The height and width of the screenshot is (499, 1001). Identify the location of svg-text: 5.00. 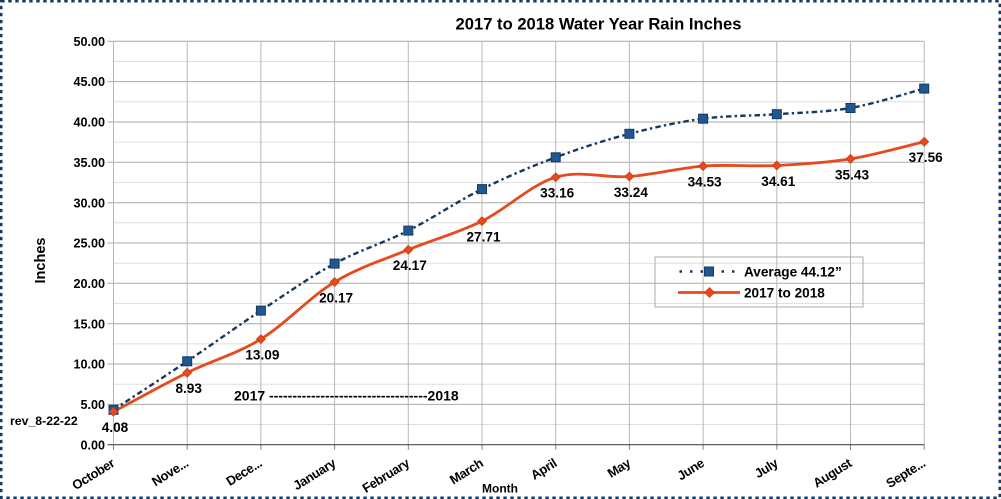
(92, 405).